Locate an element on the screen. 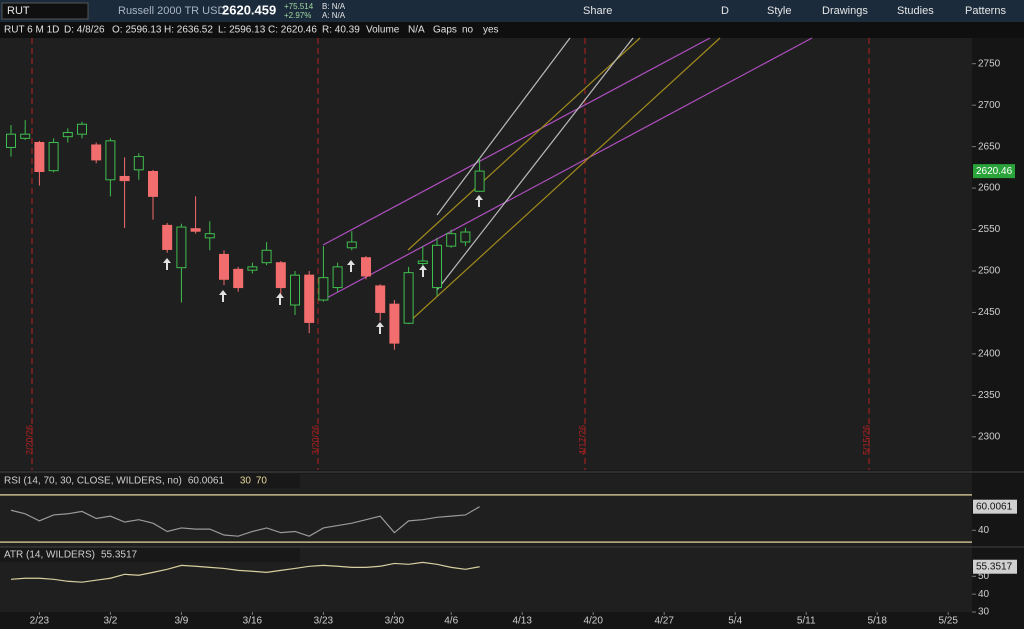 The height and width of the screenshot is (629, 1024). signal-arrows is located at coordinates (323, 264).